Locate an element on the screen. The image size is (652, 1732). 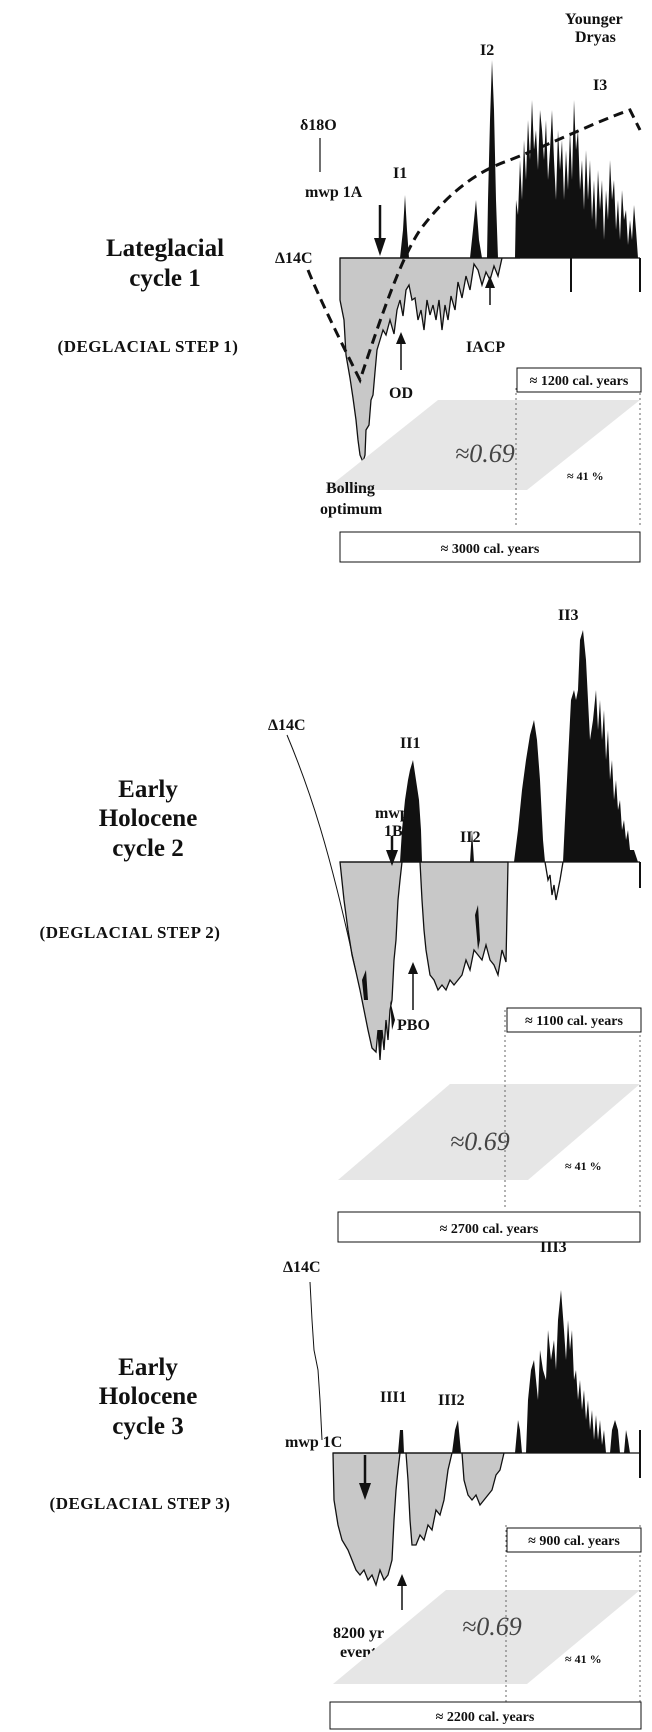
cycle-2-peak-2: II2 is located at coordinates (470, 837).